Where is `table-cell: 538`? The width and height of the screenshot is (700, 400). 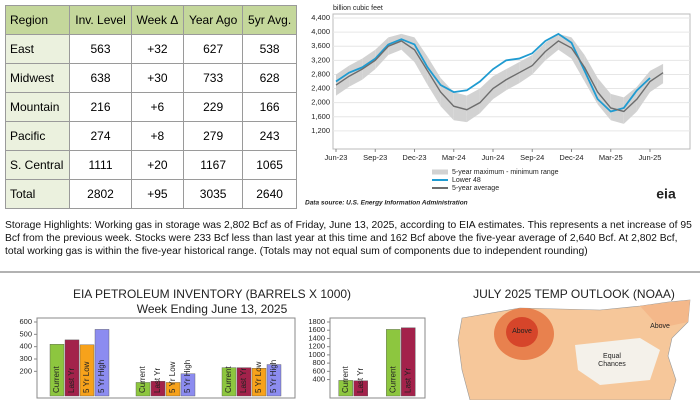 table-cell: 538 is located at coordinates (269, 49).